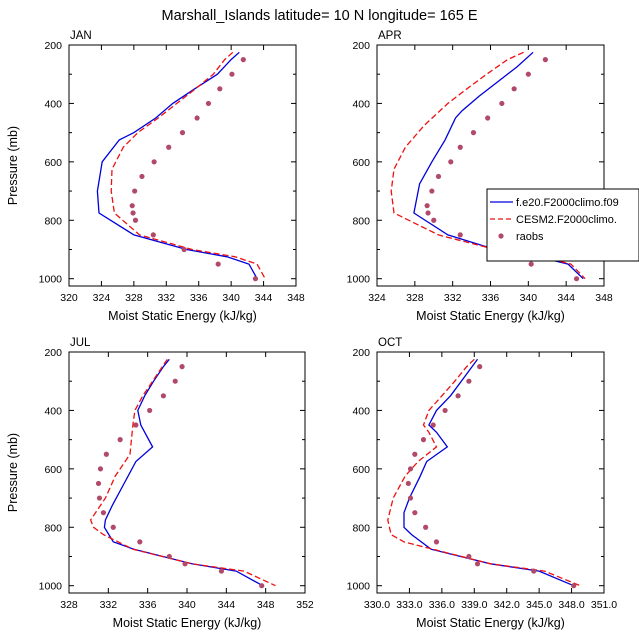  What do you see at coordinates (182, 316) in the screenshot?
I see `x-axis-title: Moist Static Energy (kJ/kg)` at bounding box center [182, 316].